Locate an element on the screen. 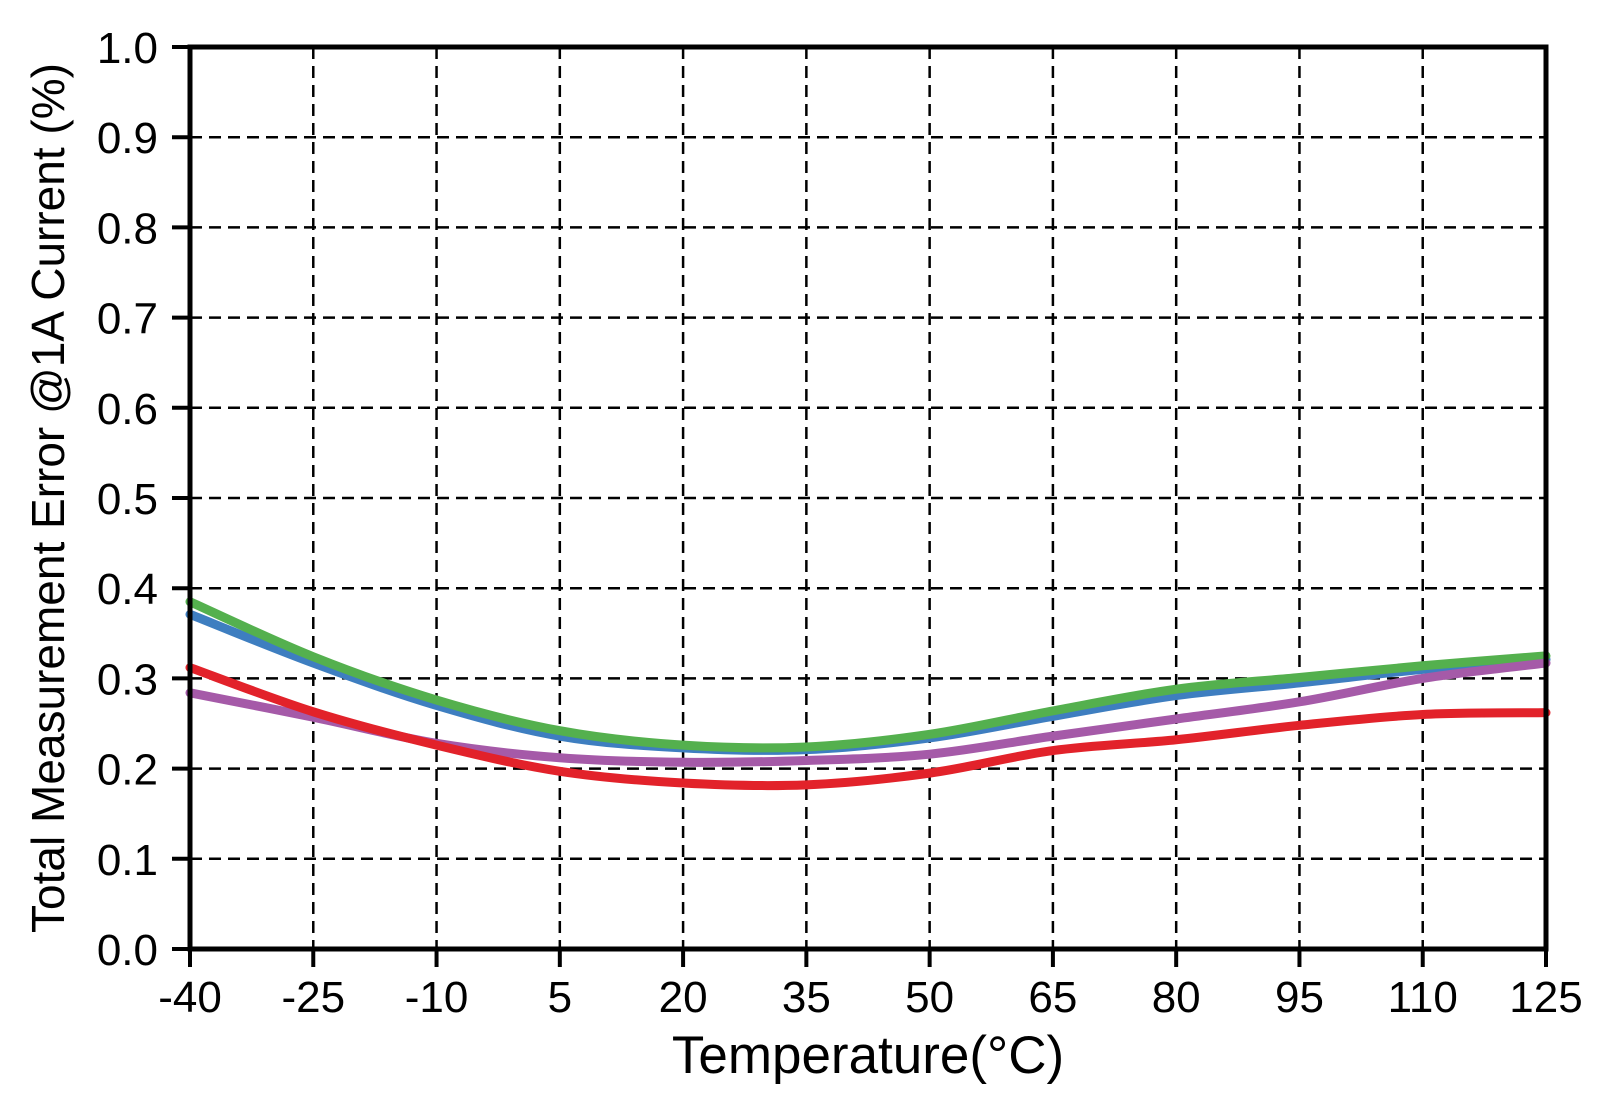 The image size is (1614, 1115). y-tick-label: 0.1 is located at coordinates (127, 860).